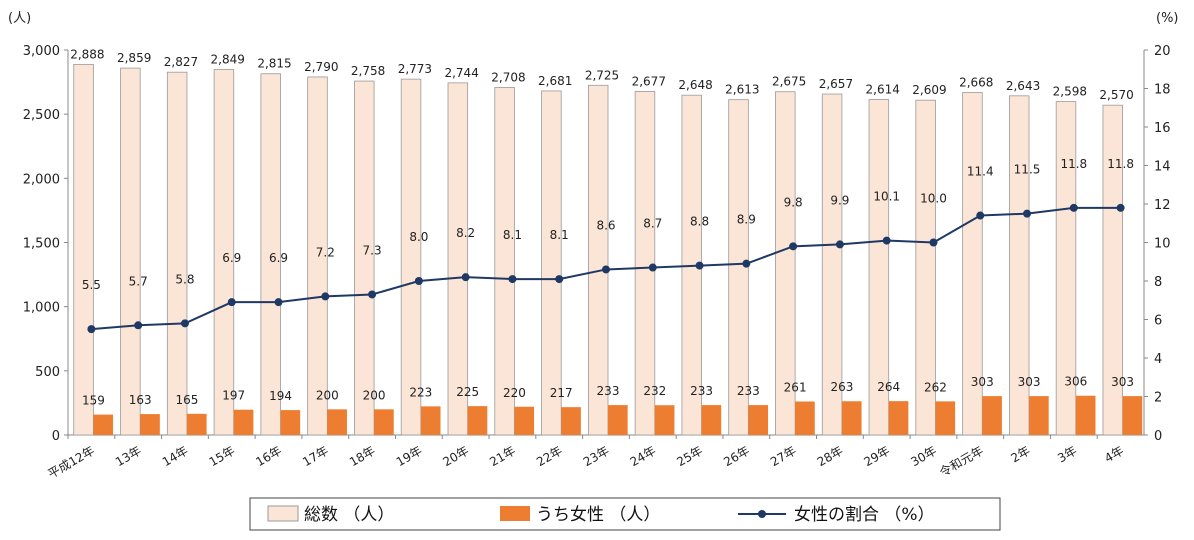 The image size is (1194, 540). Describe the element at coordinates (134, 58) in the screenshot. I see `total-value-label: 2,859` at that location.